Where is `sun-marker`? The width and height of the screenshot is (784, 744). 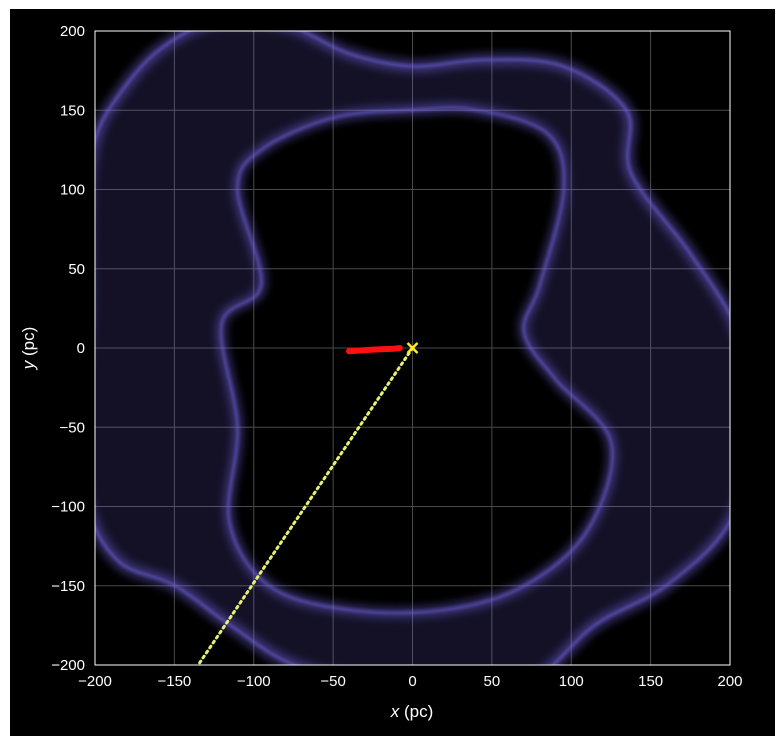
sun-marker is located at coordinates (412, 348).